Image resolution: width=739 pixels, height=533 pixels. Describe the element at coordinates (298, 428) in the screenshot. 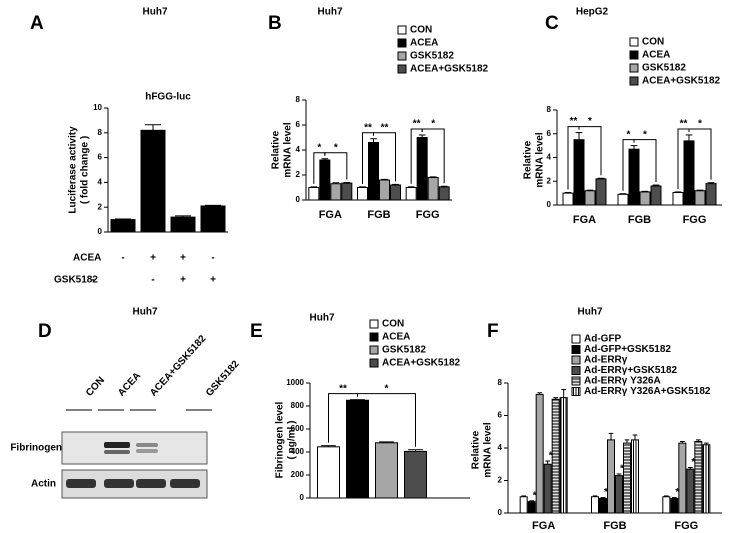

I see `y-tick-label: 600` at that location.